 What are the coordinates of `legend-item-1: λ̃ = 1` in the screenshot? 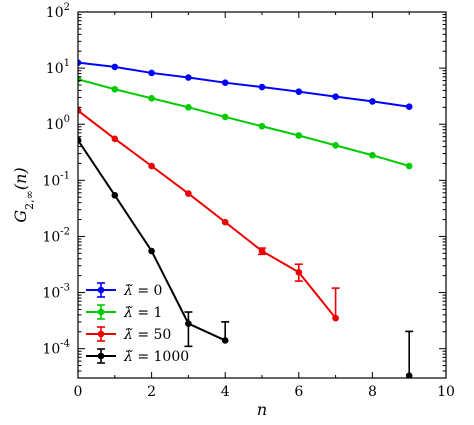 It's located at (124, 312).